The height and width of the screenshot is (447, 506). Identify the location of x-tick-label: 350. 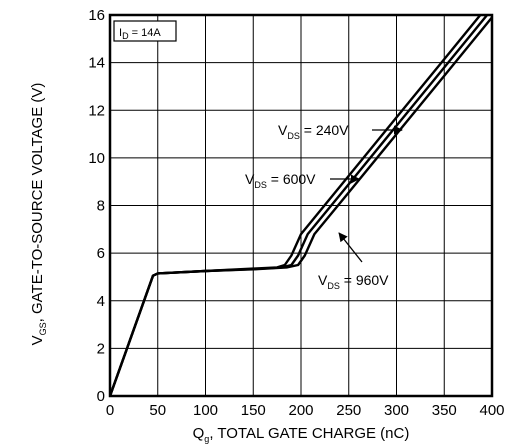
(444, 410).